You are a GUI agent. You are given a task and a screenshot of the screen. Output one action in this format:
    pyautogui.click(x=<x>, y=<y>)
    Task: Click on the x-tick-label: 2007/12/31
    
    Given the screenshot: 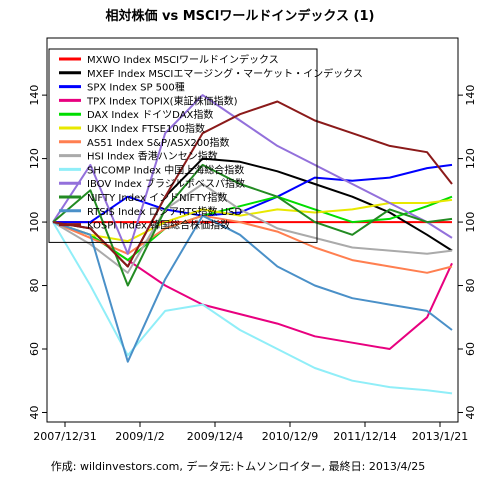 What is the action you would take?
    pyautogui.click(x=64, y=436)
    